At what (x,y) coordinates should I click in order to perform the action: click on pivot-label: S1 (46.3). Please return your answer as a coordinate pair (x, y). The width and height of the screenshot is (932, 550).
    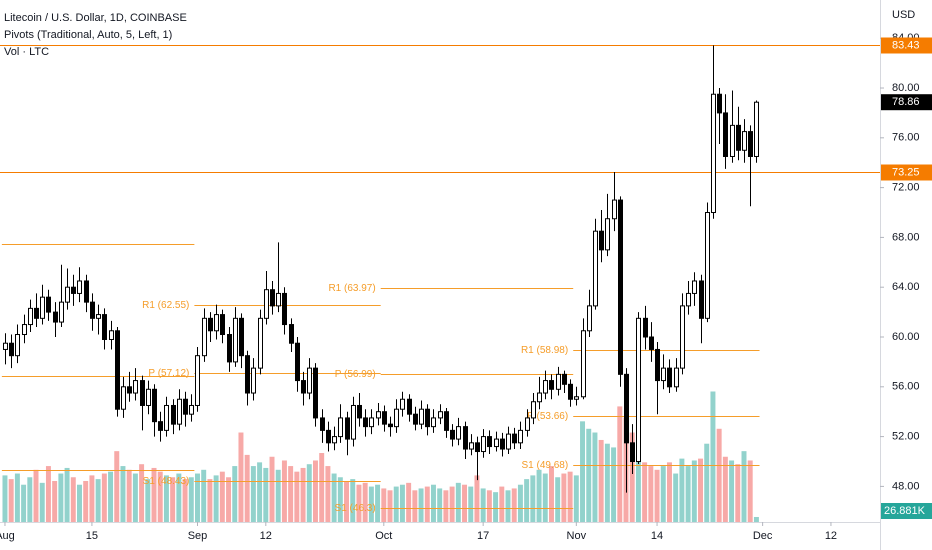
    Looking at the image, I should click on (355, 508).